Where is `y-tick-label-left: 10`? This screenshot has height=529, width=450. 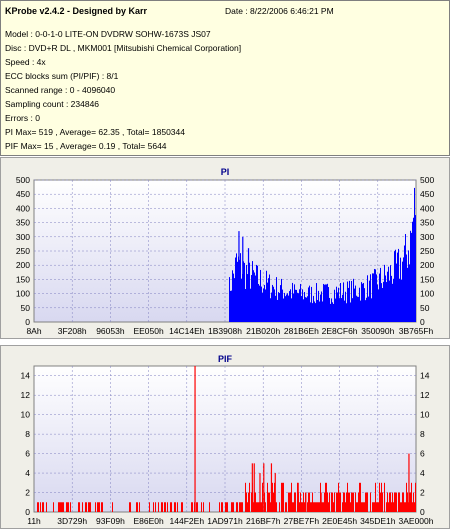 y-tick-label-left: 10 is located at coordinates (26, 415).